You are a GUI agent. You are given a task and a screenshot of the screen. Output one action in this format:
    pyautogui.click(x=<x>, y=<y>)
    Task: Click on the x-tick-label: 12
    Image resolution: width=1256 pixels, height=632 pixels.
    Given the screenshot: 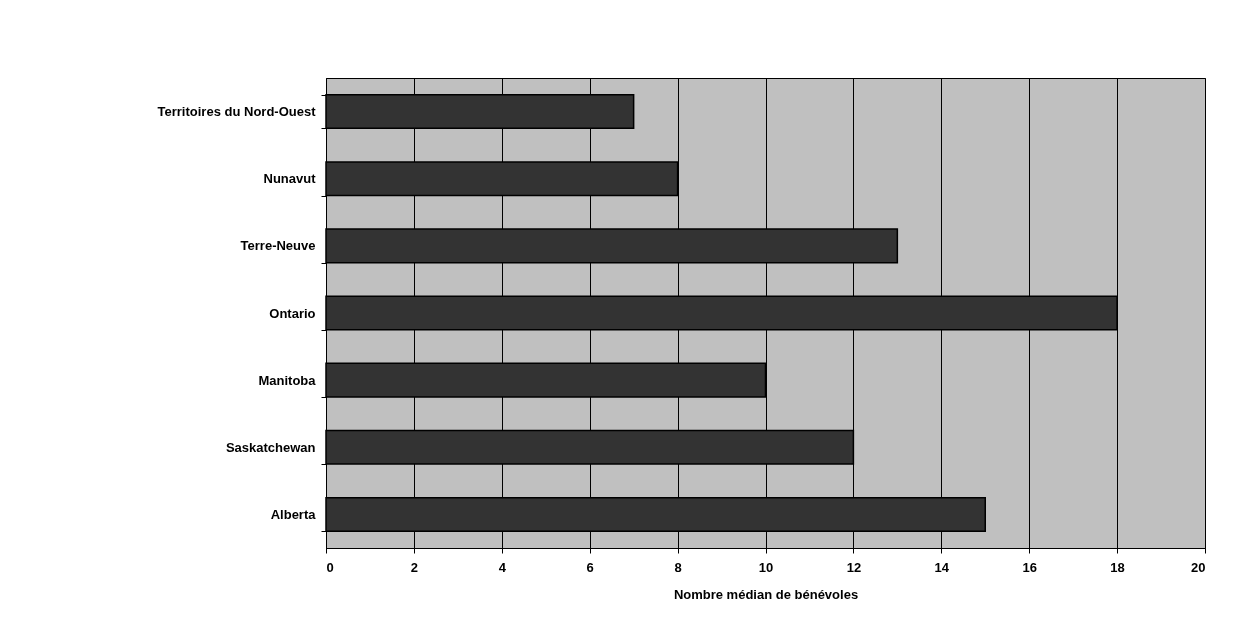 What is the action you would take?
    pyautogui.click(x=854, y=567)
    